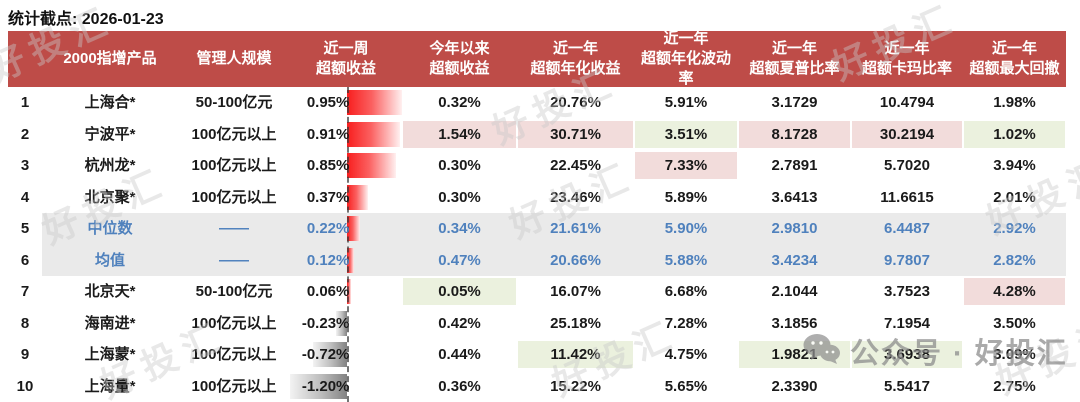  What do you see at coordinates (907, 103) in the screenshot?
I see `cell-calmar: 10.4794` at bounding box center [907, 103].